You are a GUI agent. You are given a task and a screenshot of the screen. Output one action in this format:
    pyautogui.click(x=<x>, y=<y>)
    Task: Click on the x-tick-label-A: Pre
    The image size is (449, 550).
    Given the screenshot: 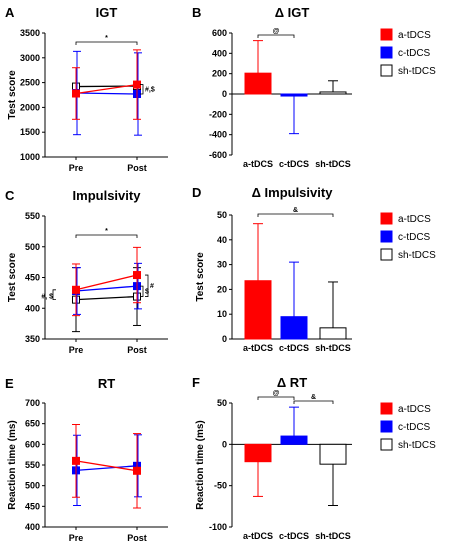 What is the action you would take?
    pyautogui.click(x=76, y=168)
    